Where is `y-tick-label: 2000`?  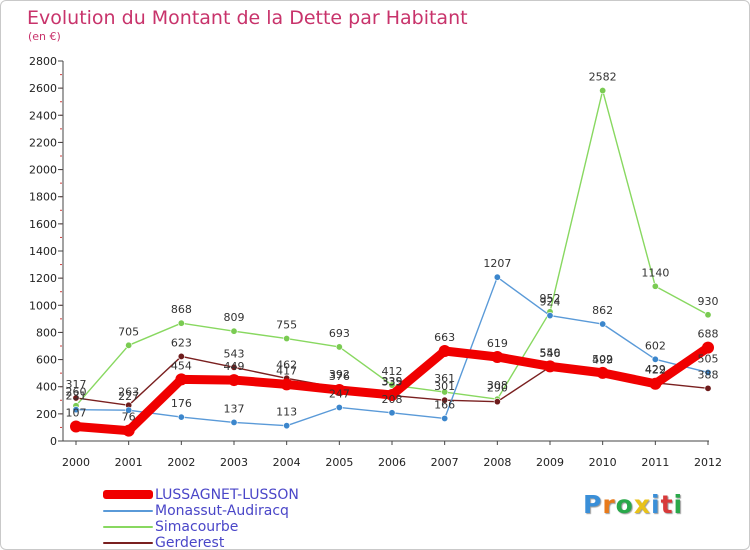 y-tick-label: 2000 is located at coordinates (43, 170).